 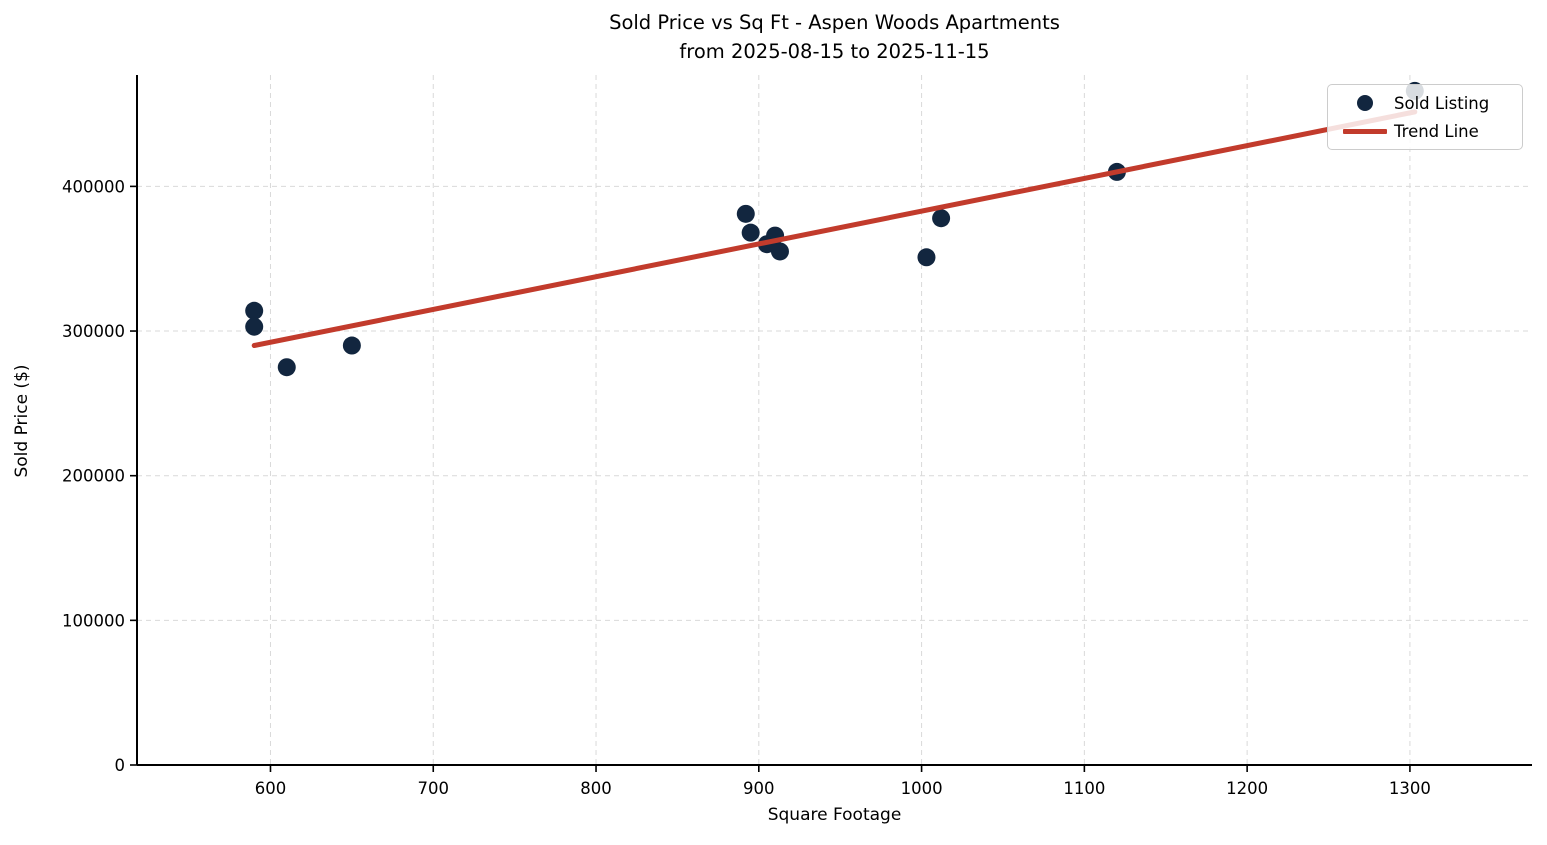 What do you see at coordinates (759, 788) in the screenshot?
I see `x-tick-label: 900` at bounding box center [759, 788].